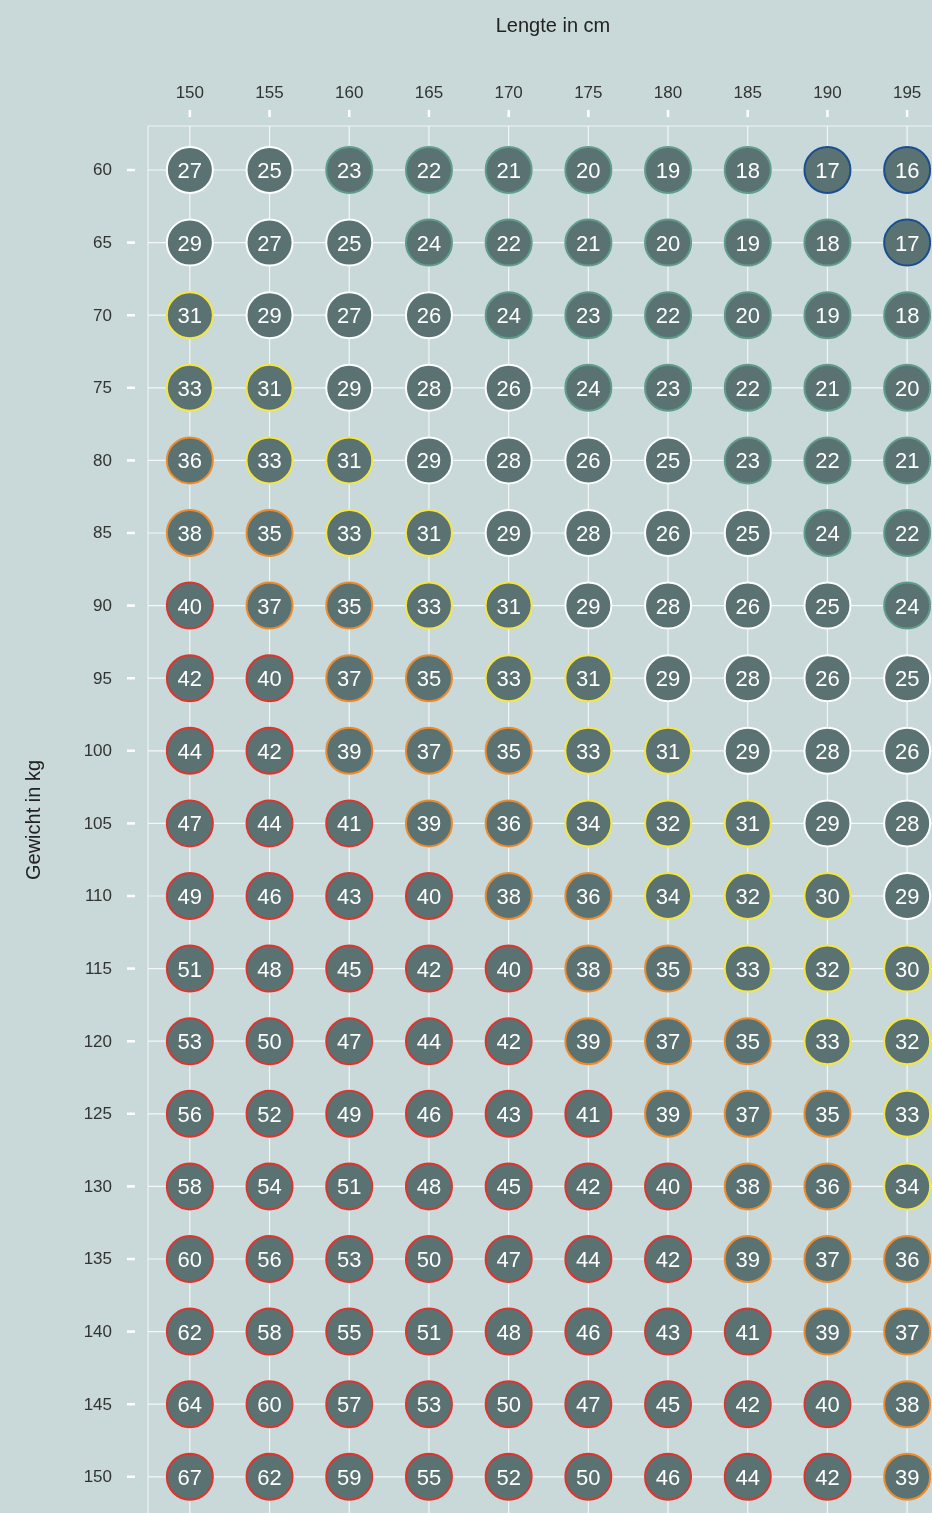 Image resolution: width=932 pixels, height=1513 pixels. What do you see at coordinates (33, 820) in the screenshot?
I see `y-axis-title: Gewicht in kg` at bounding box center [33, 820].